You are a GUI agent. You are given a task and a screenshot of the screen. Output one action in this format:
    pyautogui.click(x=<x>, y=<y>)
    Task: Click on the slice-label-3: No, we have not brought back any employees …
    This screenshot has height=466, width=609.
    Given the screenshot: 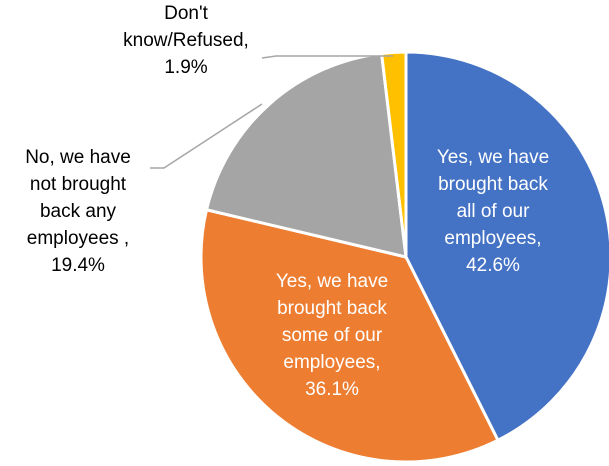 What is the action you would take?
    pyautogui.click(x=78, y=211)
    